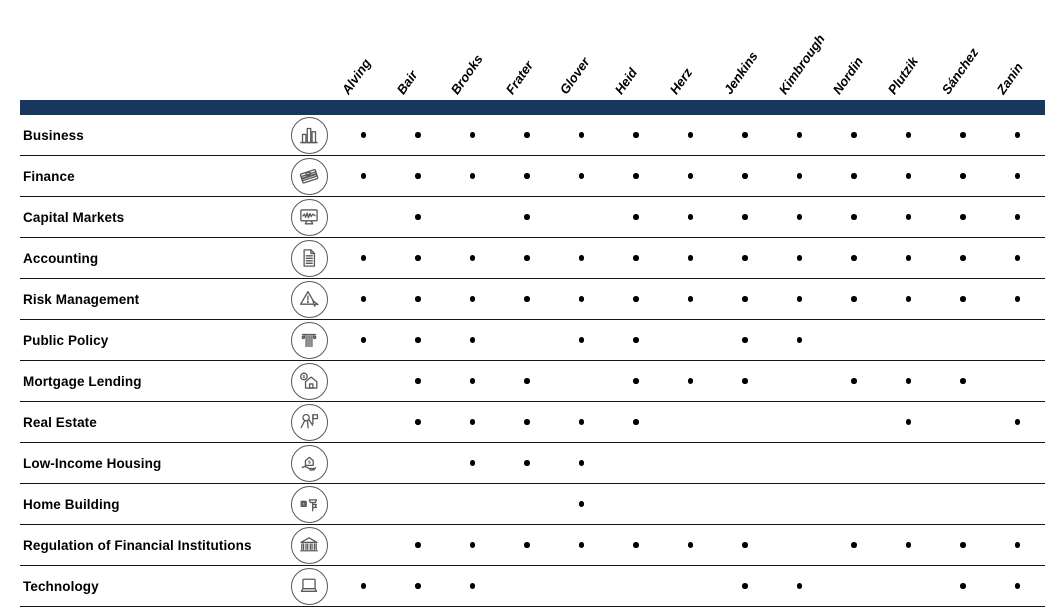 This screenshot has width=1053, height=616. What do you see at coordinates (309, 586) in the screenshot?
I see `laptop-icon` at bounding box center [309, 586].